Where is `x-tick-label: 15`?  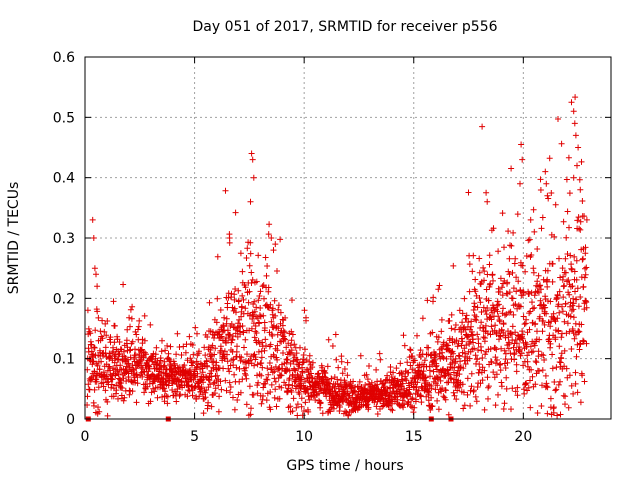 x-tick-label: 15 is located at coordinates (414, 437).